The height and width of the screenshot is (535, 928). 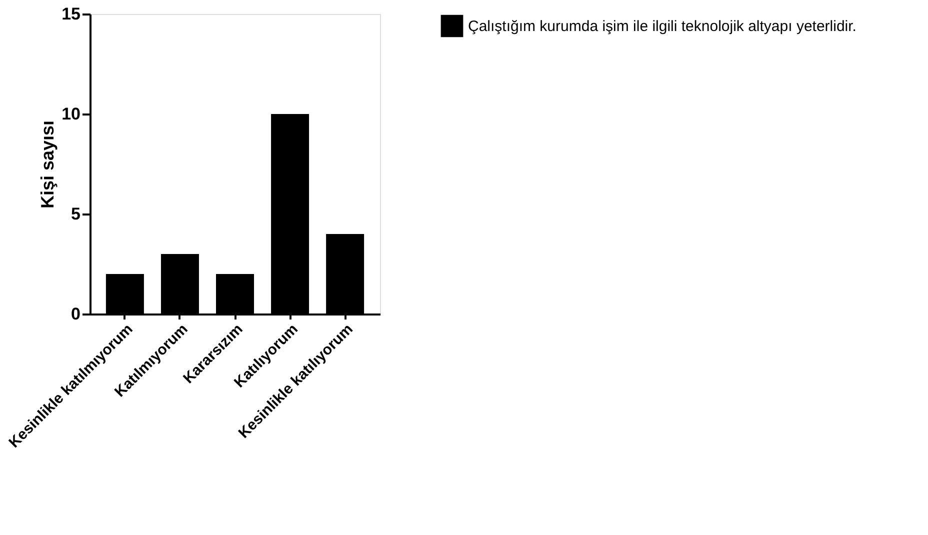 I want to click on y-axis-title: Kişi sayısı, so click(x=48, y=164).